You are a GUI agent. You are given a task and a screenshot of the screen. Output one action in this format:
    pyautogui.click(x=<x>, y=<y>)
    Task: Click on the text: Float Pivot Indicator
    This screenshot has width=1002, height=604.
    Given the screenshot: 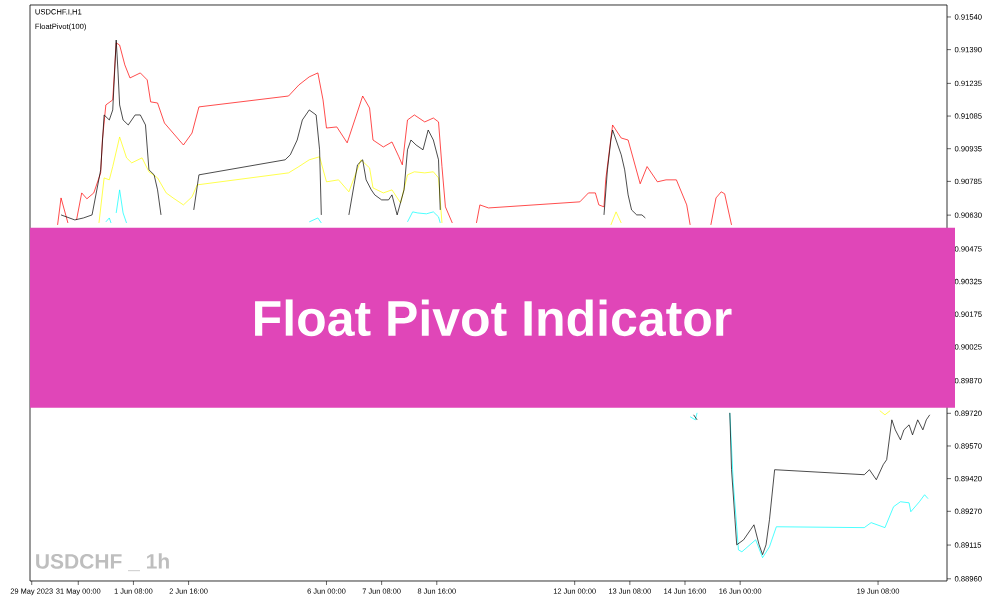 What is the action you would take?
    pyautogui.click(x=493, y=318)
    